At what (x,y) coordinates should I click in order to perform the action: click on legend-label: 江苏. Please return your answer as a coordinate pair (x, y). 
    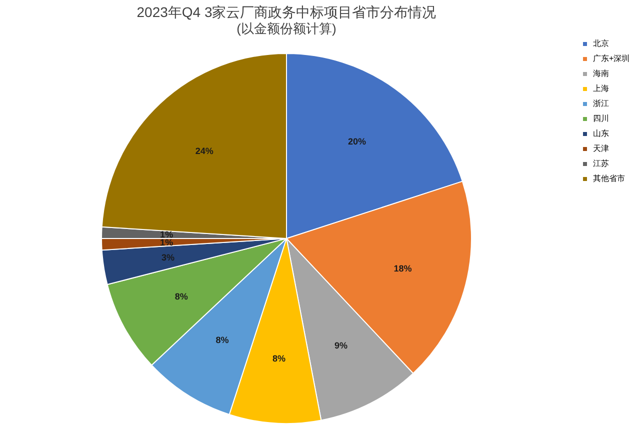
    Looking at the image, I should click on (601, 163).